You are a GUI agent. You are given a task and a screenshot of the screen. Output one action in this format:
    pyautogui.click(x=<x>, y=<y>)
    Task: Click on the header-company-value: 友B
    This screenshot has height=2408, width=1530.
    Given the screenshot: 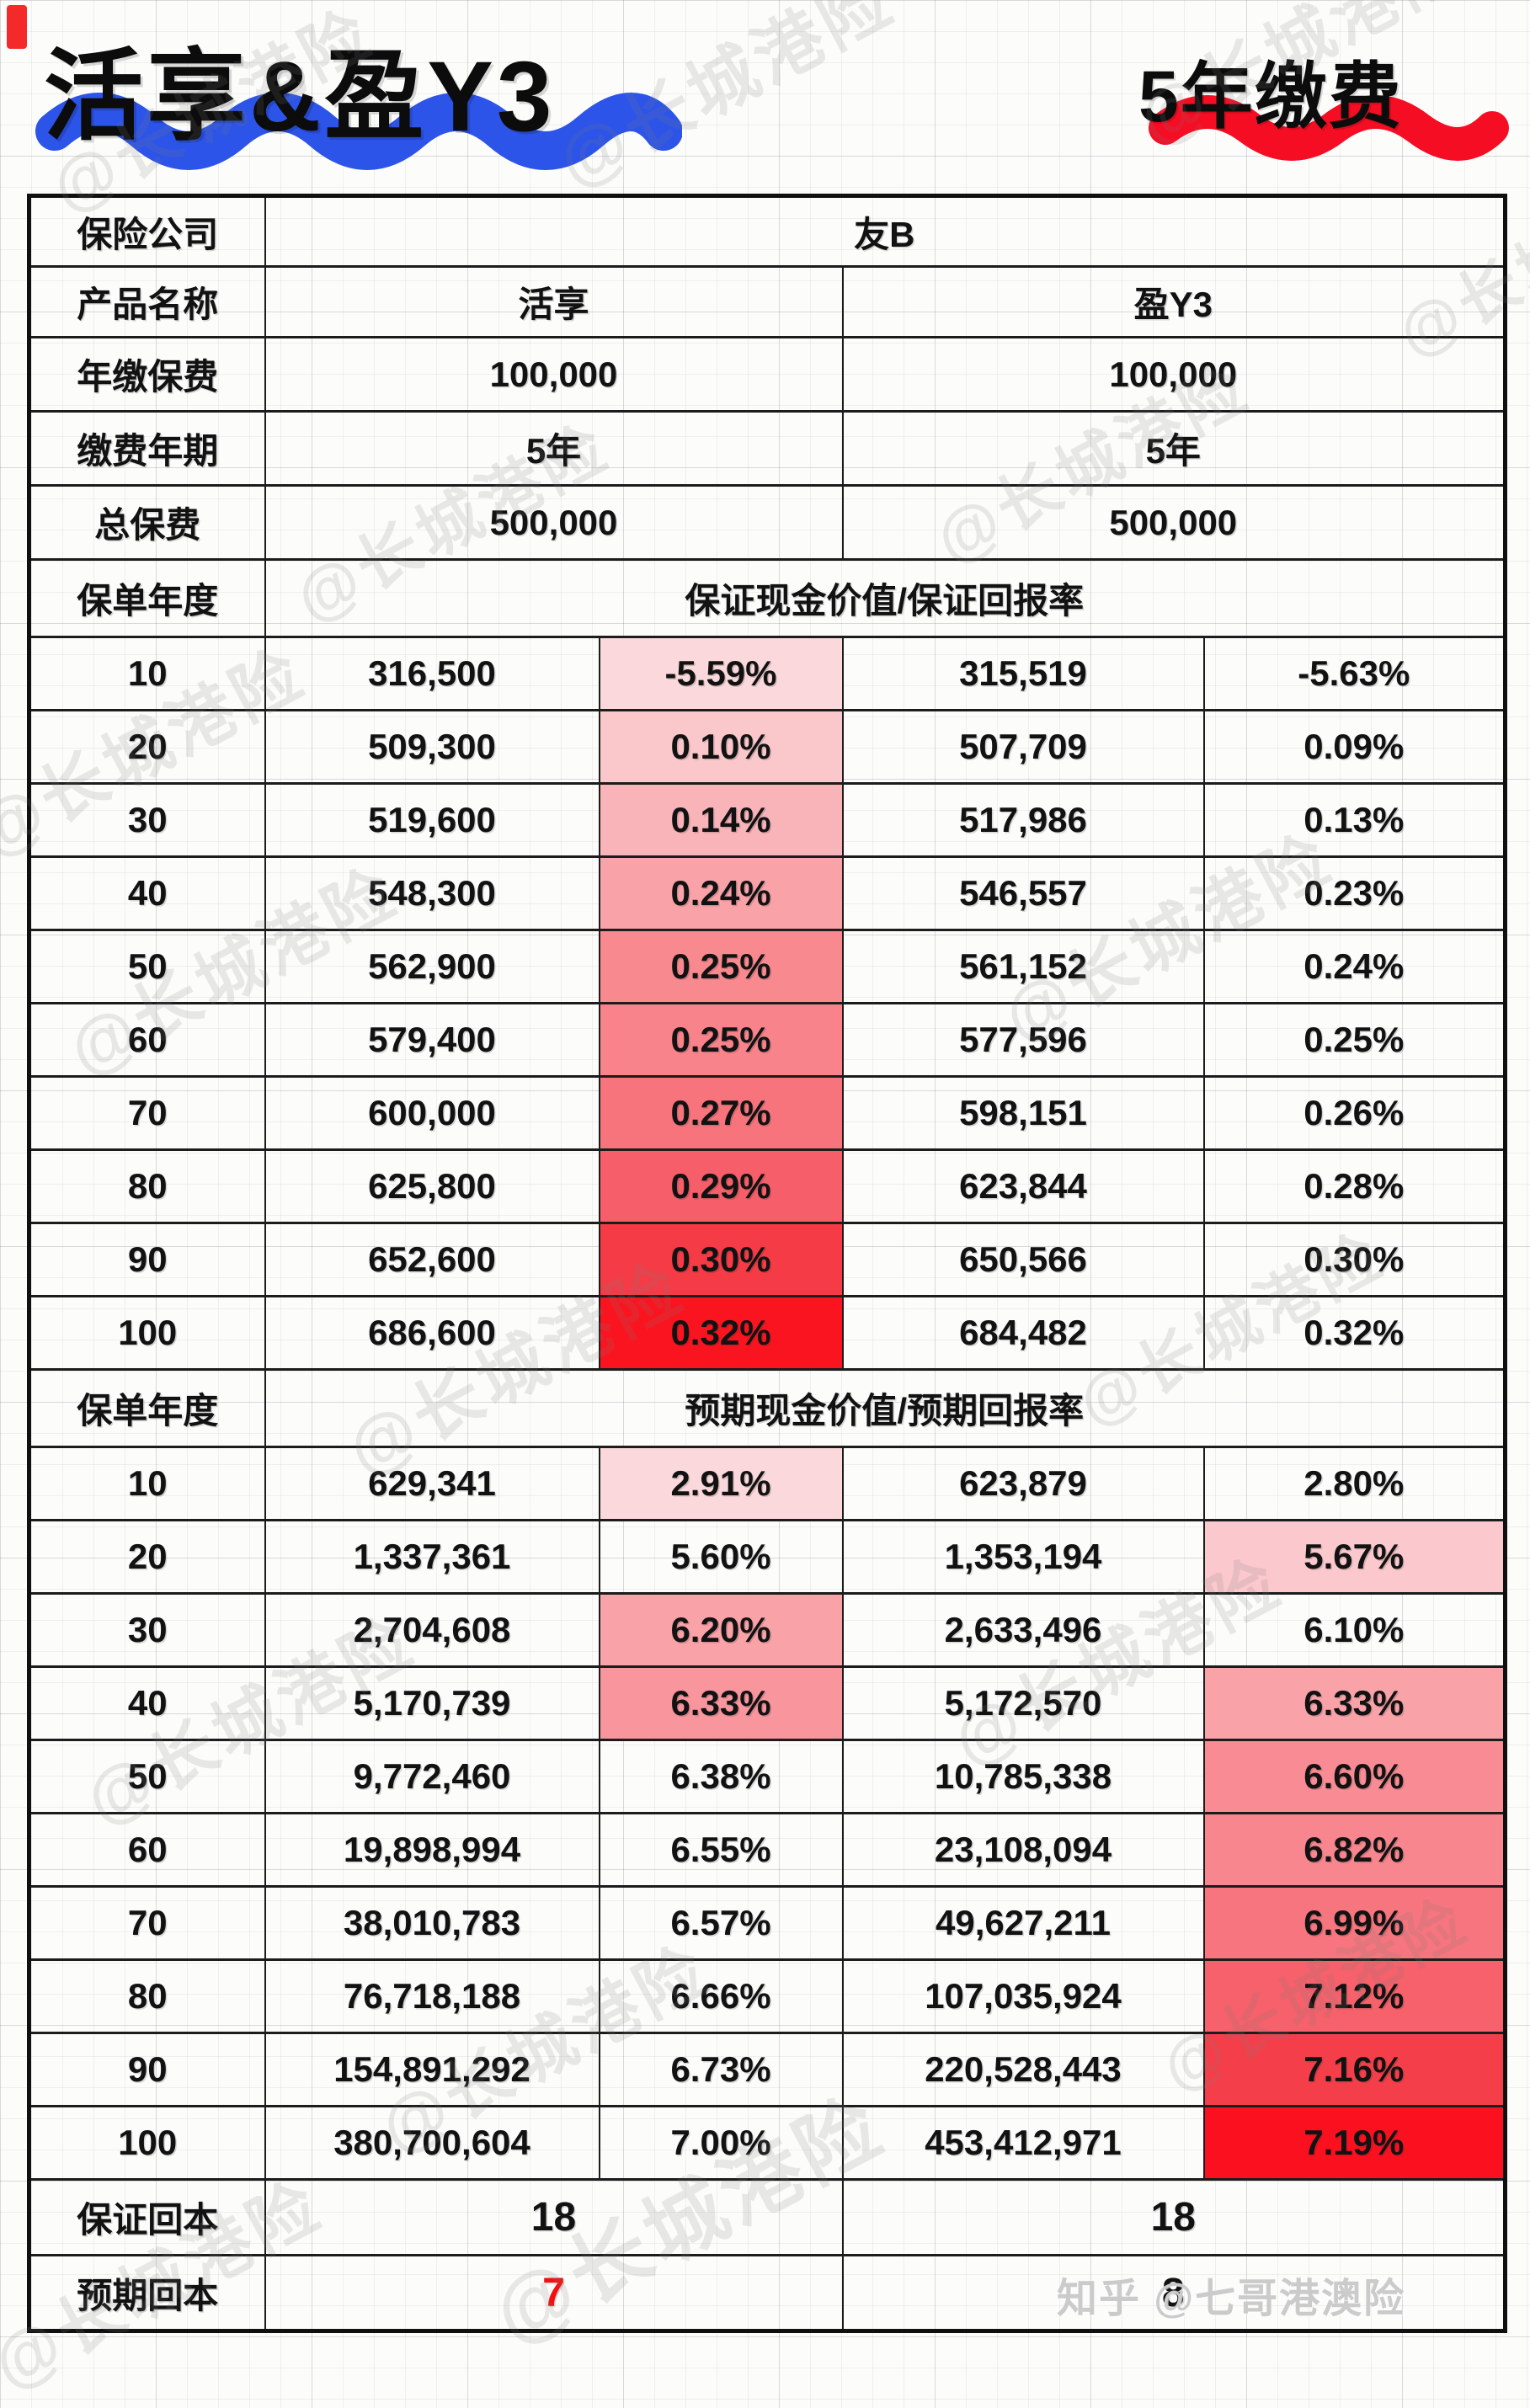 What is the action you would take?
    pyautogui.click(x=885, y=231)
    